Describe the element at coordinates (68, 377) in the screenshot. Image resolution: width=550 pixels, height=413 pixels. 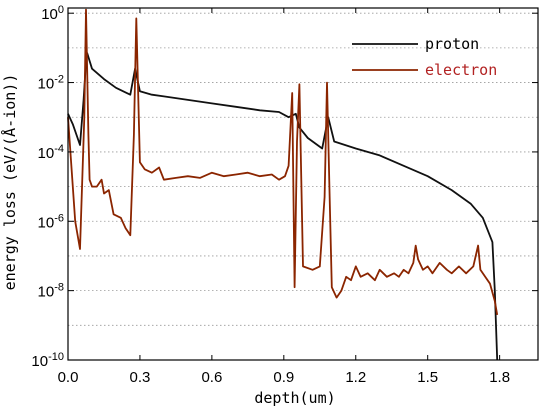
I see `x-tick-label: 0.0` at that location.